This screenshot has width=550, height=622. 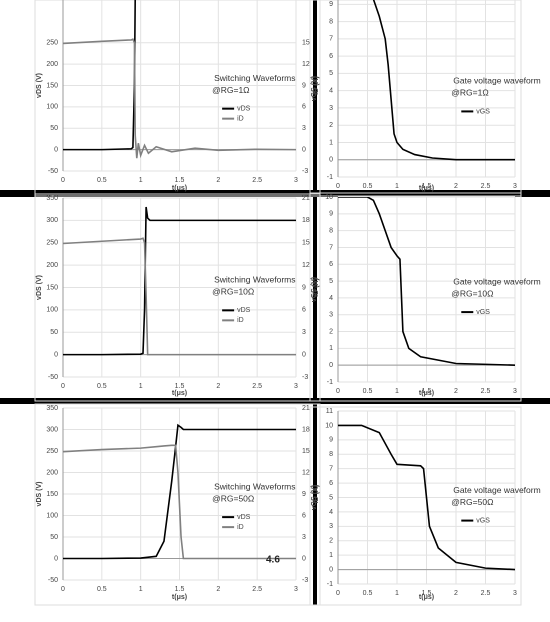 What do you see at coordinates (52, 287) in the screenshot?
I see `y-tick-label: 150` at bounding box center [52, 287].